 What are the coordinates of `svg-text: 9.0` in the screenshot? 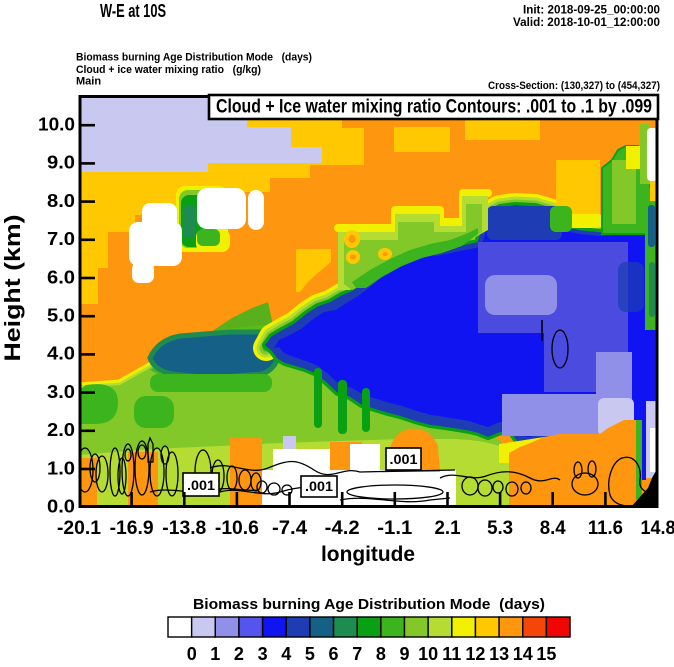 It's located at (61, 163).